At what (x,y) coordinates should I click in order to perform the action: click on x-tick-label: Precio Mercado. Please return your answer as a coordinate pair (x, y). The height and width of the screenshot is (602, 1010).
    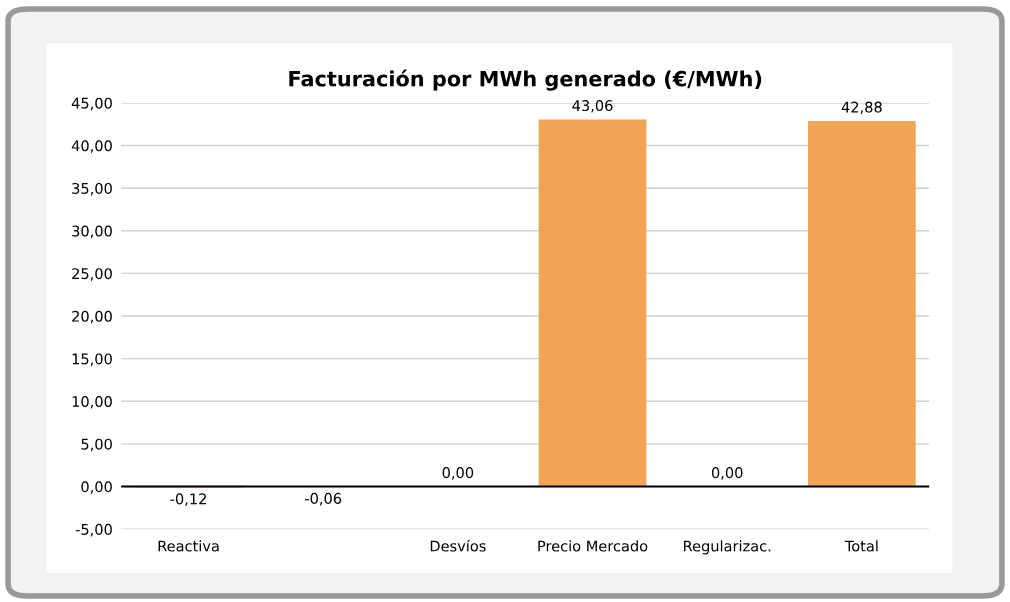
    Looking at the image, I should click on (593, 546).